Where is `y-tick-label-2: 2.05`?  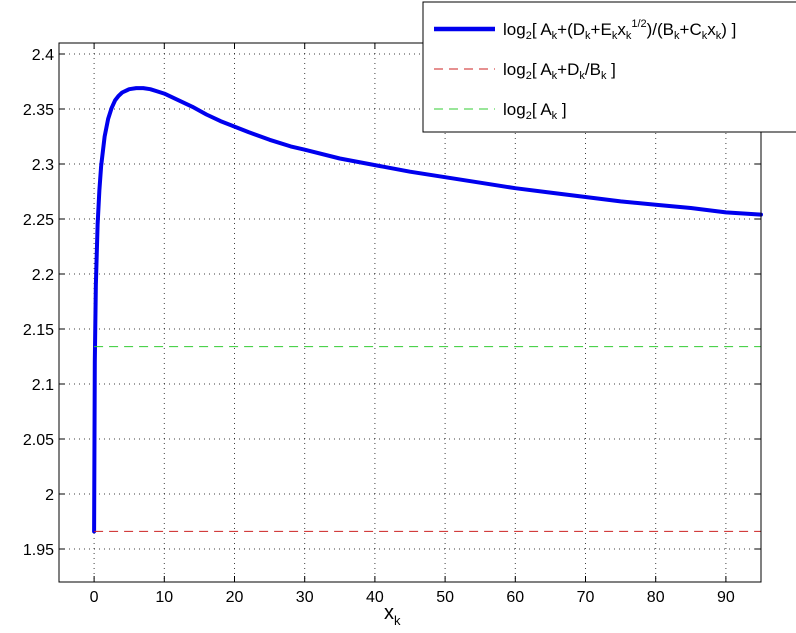 y-tick-label-2: 2.05 is located at coordinates (38, 440).